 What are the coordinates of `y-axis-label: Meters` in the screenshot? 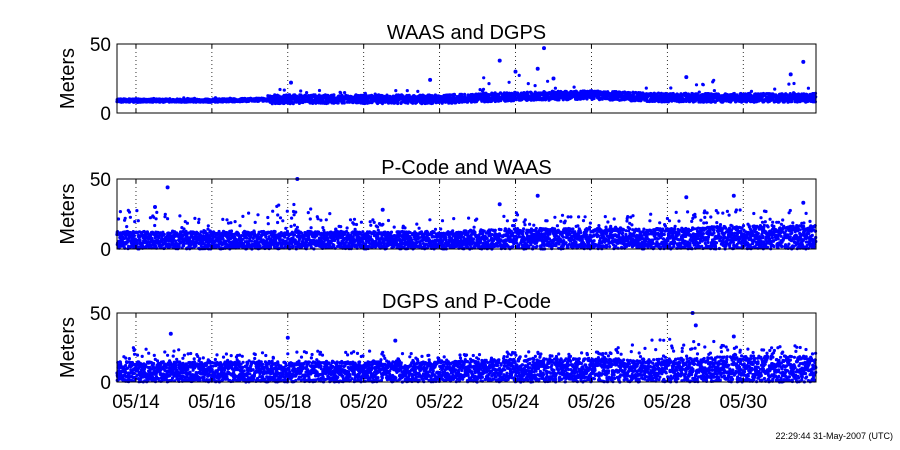 It's located at (68, 78).